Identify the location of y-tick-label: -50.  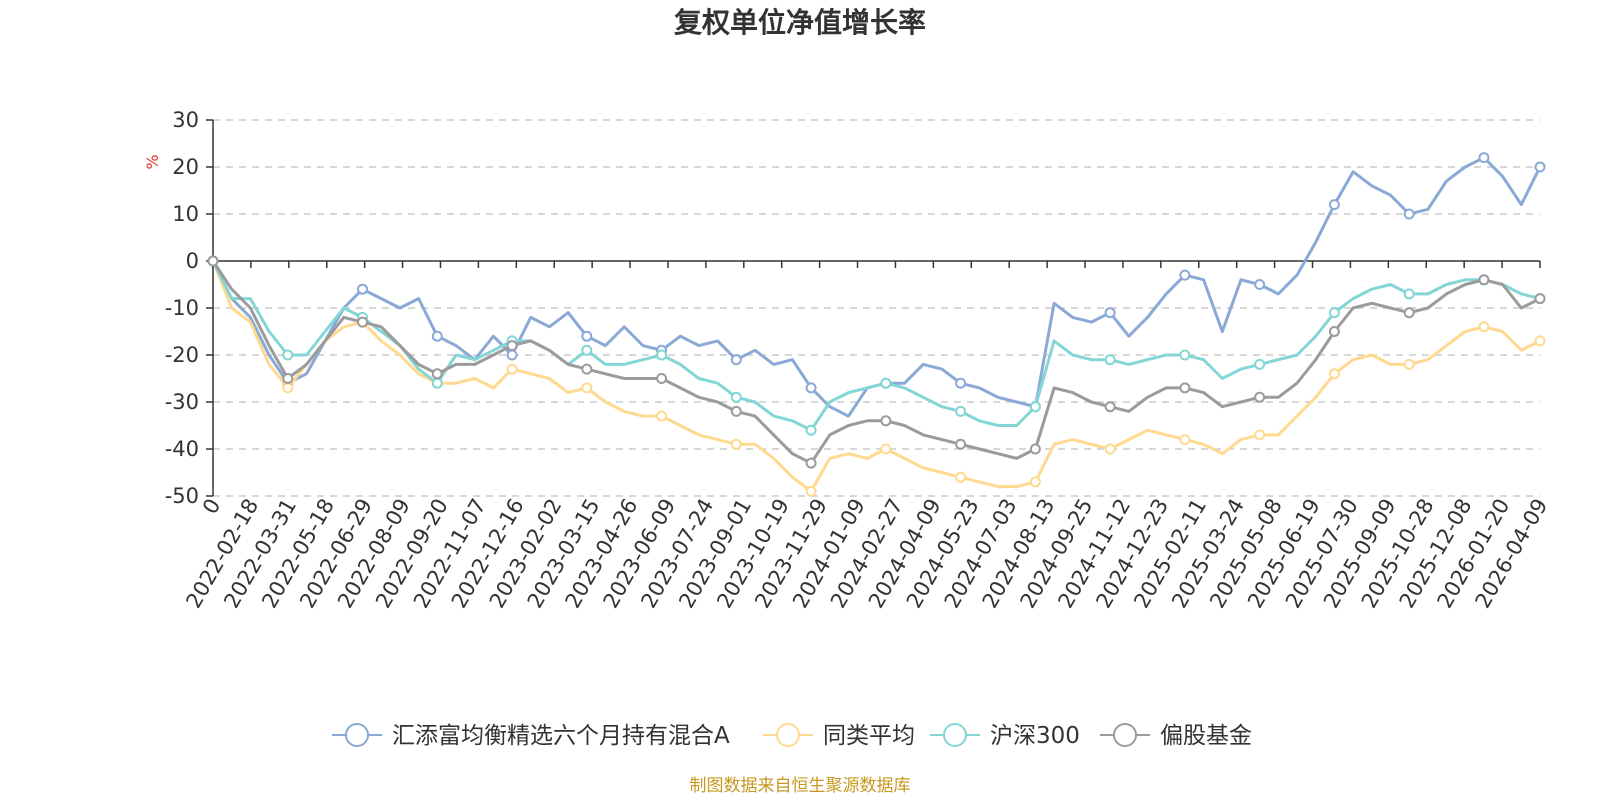
(182, 496).